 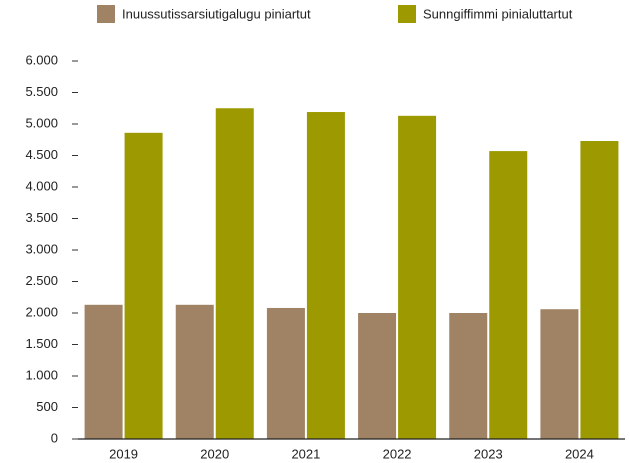 What do you see at coordinates (41, 185) in the screenshot?
I see `y-tick-label: 4.000` at bounding box center [41, 185].